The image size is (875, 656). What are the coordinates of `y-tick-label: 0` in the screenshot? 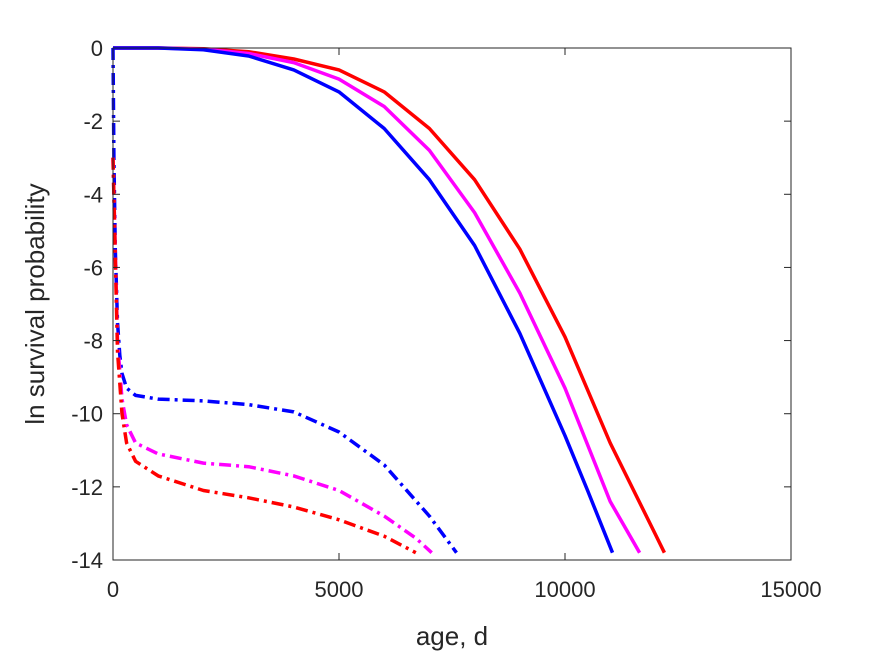 It's located at (97, 48).